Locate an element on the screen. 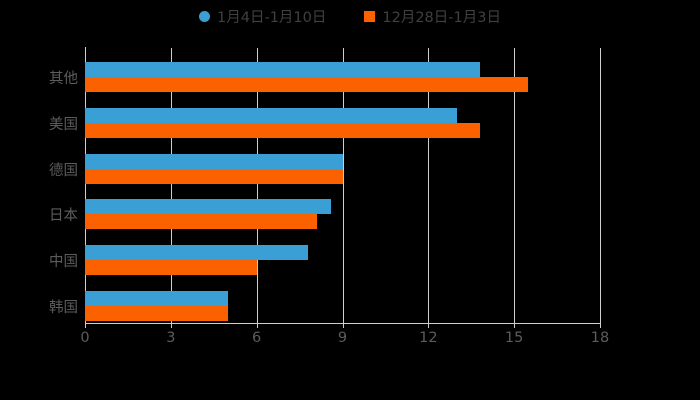 The width and height of the screenshot is (700, 400). y-axis-label-1: 美国 is located at coordinates (63, 124).